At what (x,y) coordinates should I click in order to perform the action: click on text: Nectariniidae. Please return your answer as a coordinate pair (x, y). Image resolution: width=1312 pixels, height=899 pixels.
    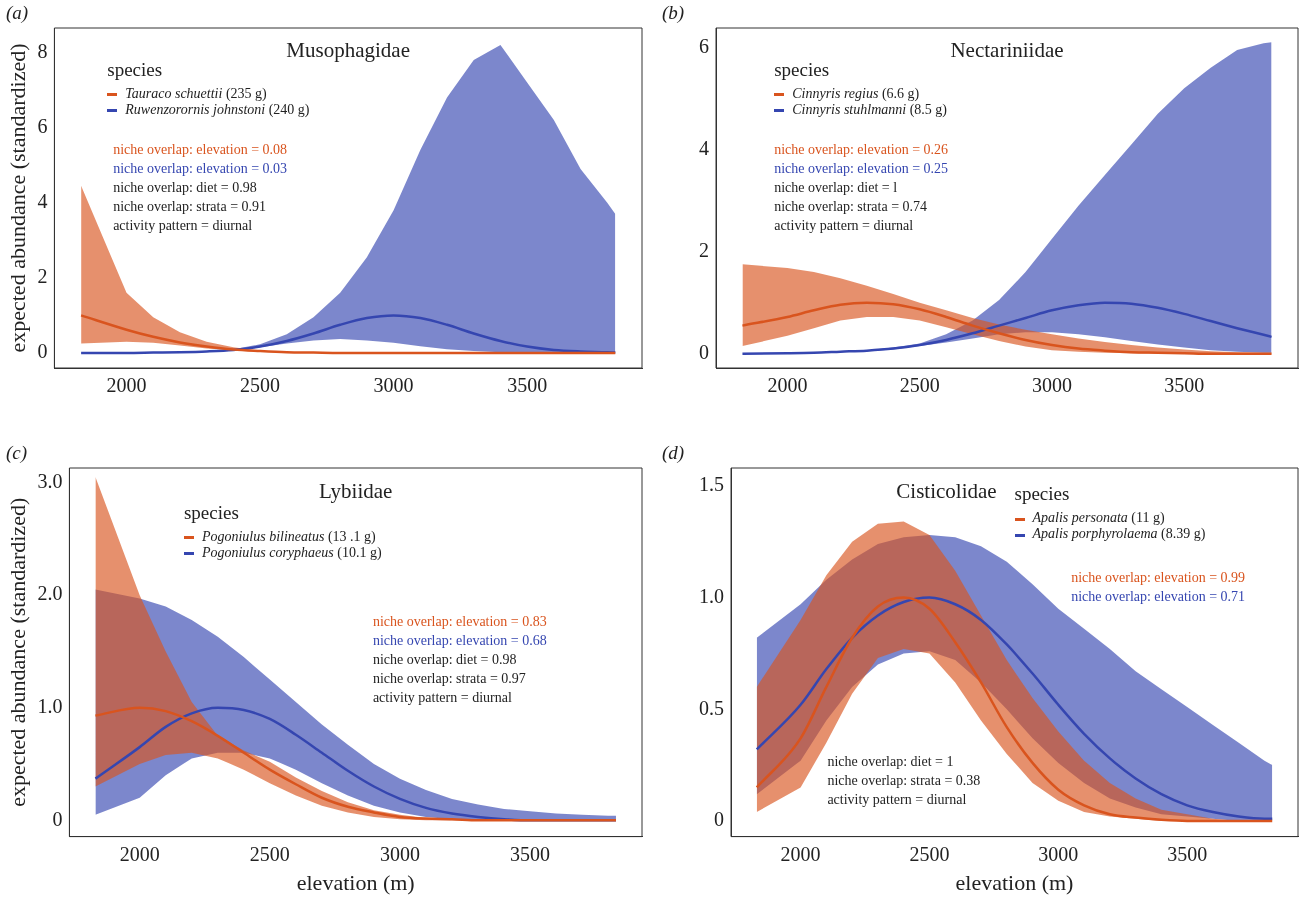
    Looking at the image, I should click on (1007, 51).